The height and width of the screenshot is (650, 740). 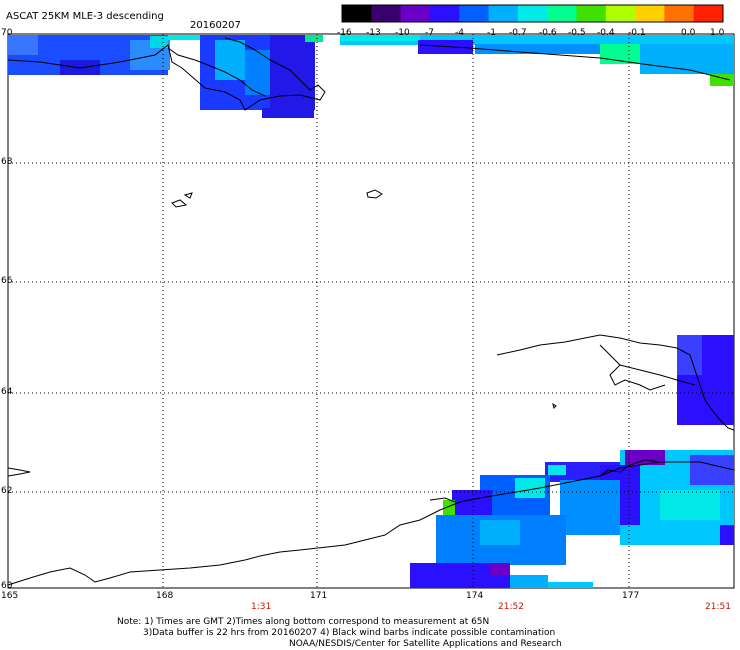 I want to click on legend-tick-label: -13, so click(x=373, y=33).